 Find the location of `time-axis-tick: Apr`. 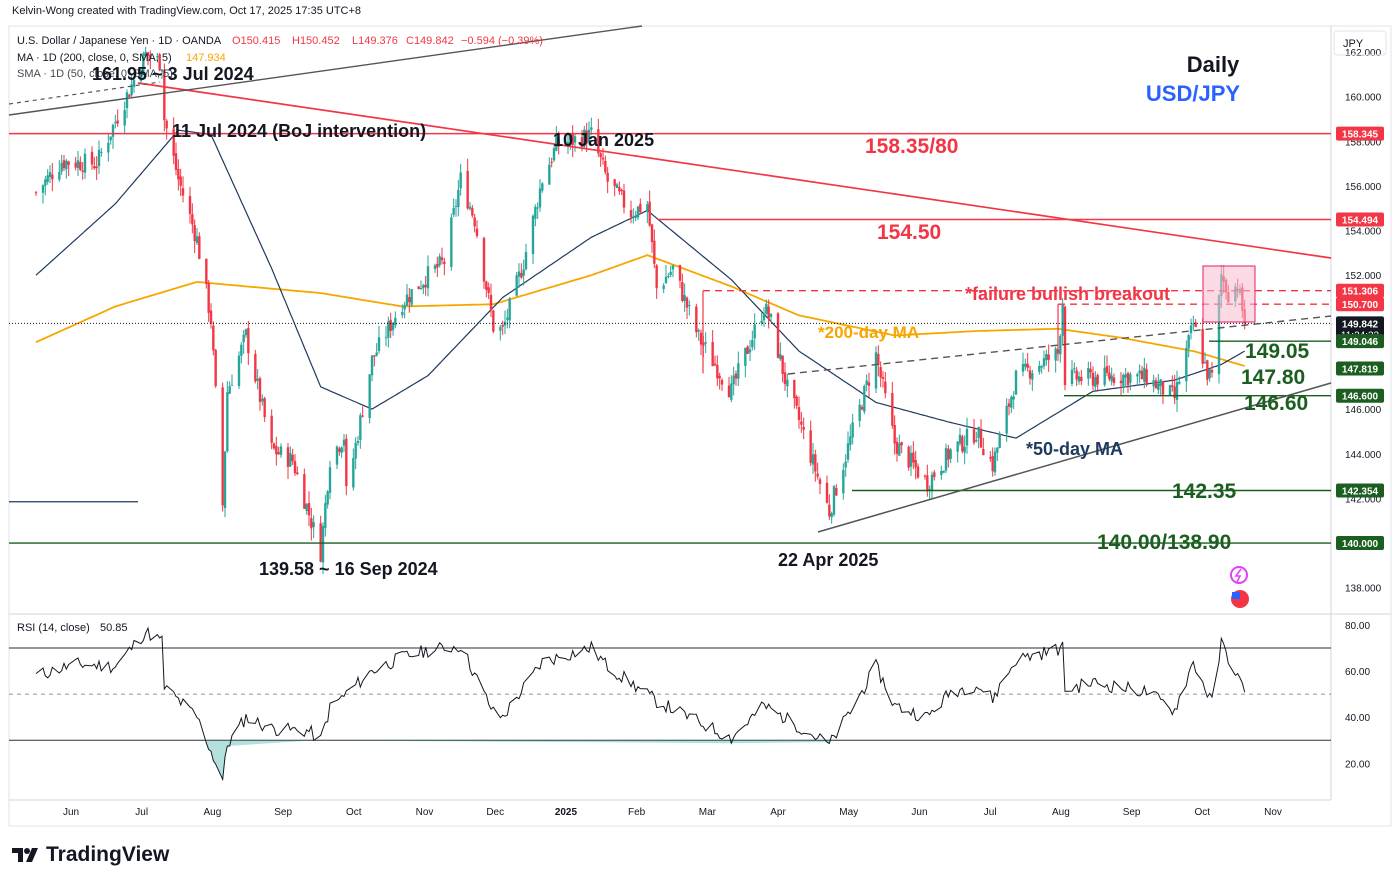

time-axis-tick: Apr is located at coordinates (778, 812).